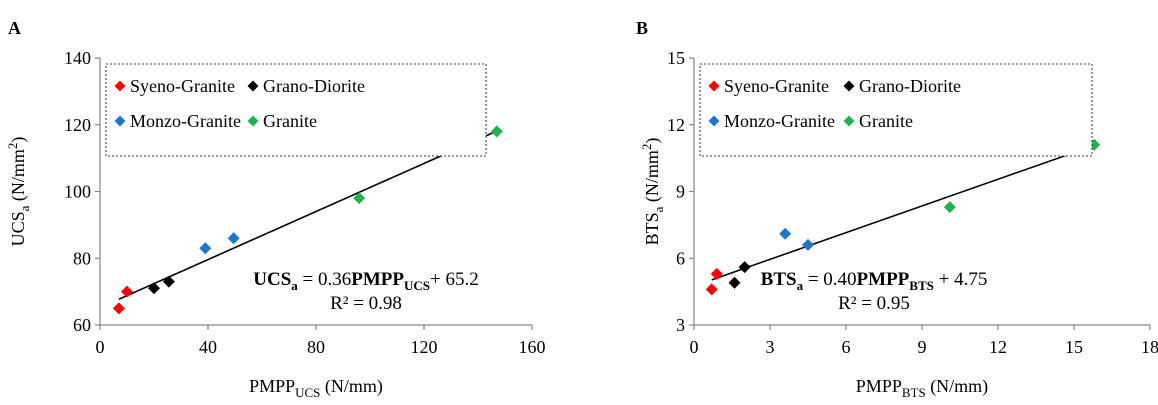 This screenshot has height=405, width=1158. I want to click on panel-label: B, so click(642, 28).